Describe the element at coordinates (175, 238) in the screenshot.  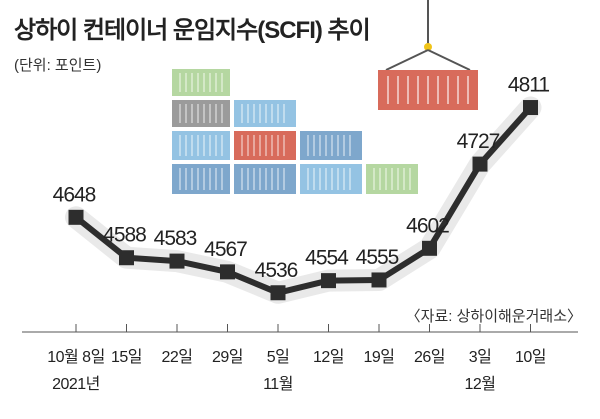
I see `data-label: 4583` at that location.